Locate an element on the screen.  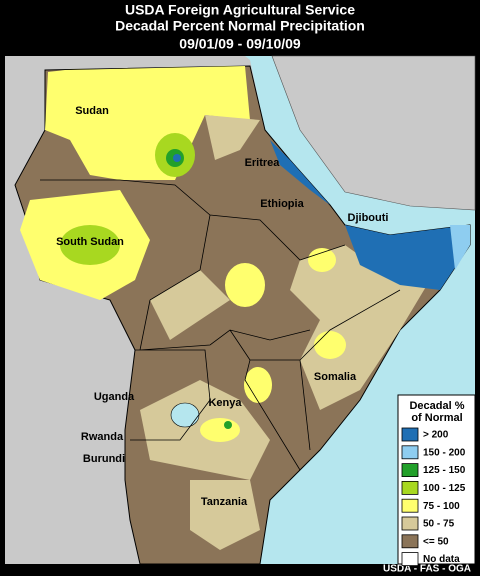
country-label: Djibouti is located at coordinates (368, 218).